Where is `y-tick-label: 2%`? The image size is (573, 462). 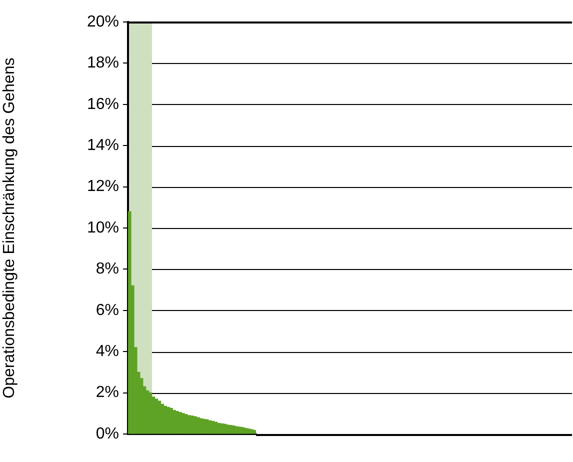
y-tick-label: 2% is located at coordinates (107, 393).